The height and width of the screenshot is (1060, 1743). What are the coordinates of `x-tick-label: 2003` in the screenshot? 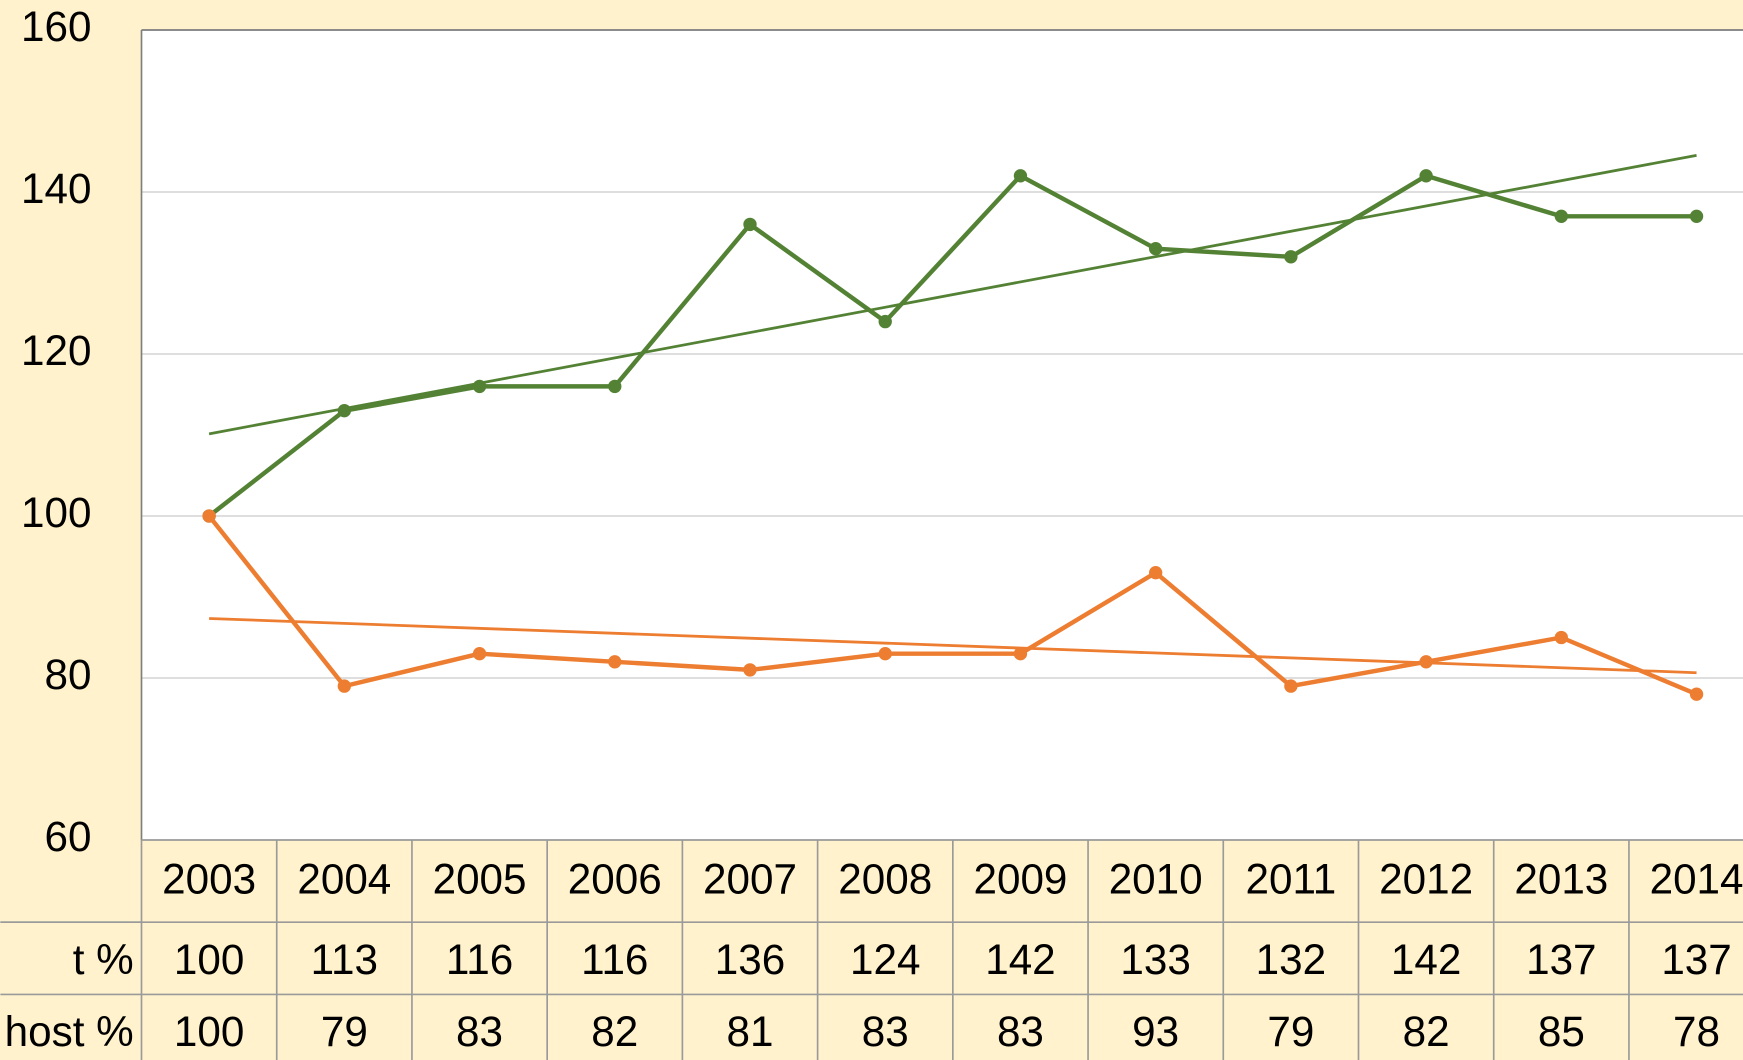 It's located at (209, 878).